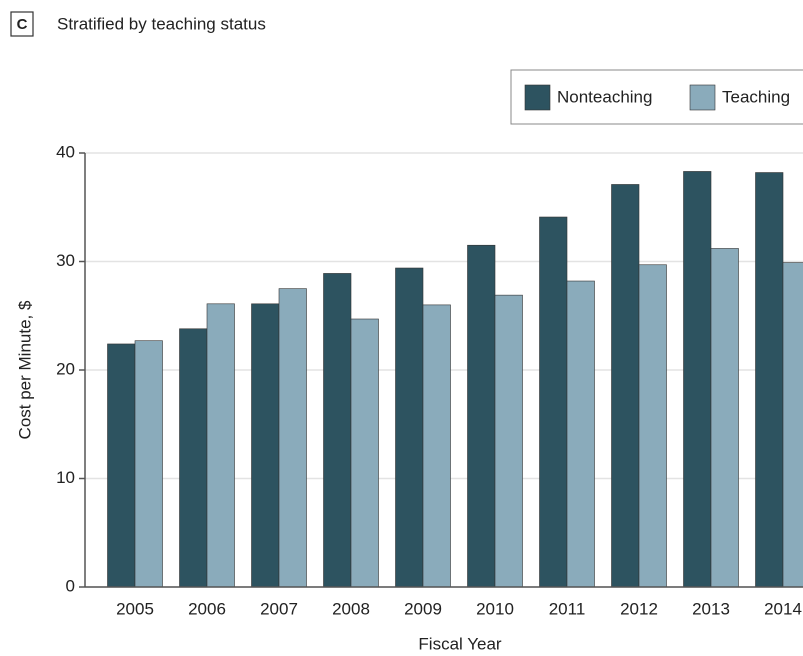 The width and height of the screenshot is (803, 656). Describe the element at coordinates (351, 608) in the screenshot. I see `x-tick-label: 2008` at that location.